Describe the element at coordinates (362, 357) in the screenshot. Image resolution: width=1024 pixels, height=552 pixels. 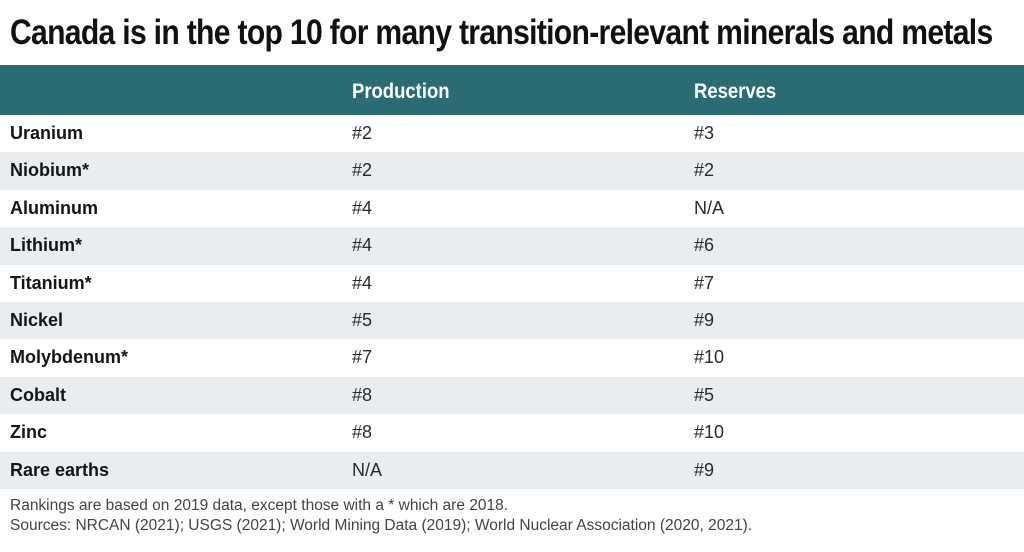
I see `production-rank-cell: #7` at that location.